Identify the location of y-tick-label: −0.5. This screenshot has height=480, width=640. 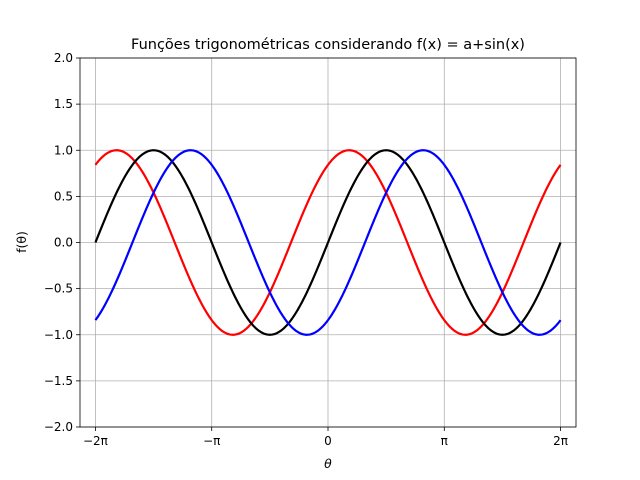
(58, 289).